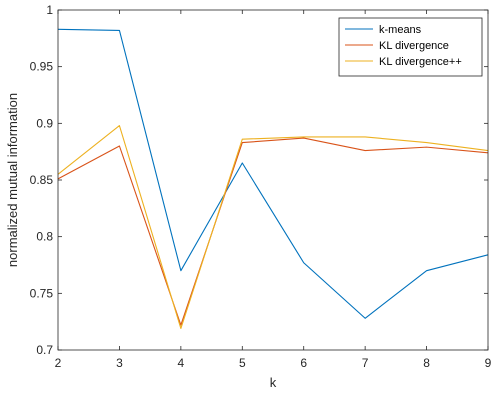 The image size is (492, 394). Describe the element at coordinates (42, 180) in the screenshot. I see `y-tick-label: 0.85` at that location.